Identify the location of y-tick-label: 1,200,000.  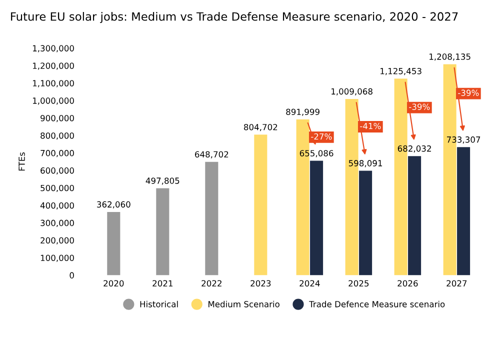
(53, 66).